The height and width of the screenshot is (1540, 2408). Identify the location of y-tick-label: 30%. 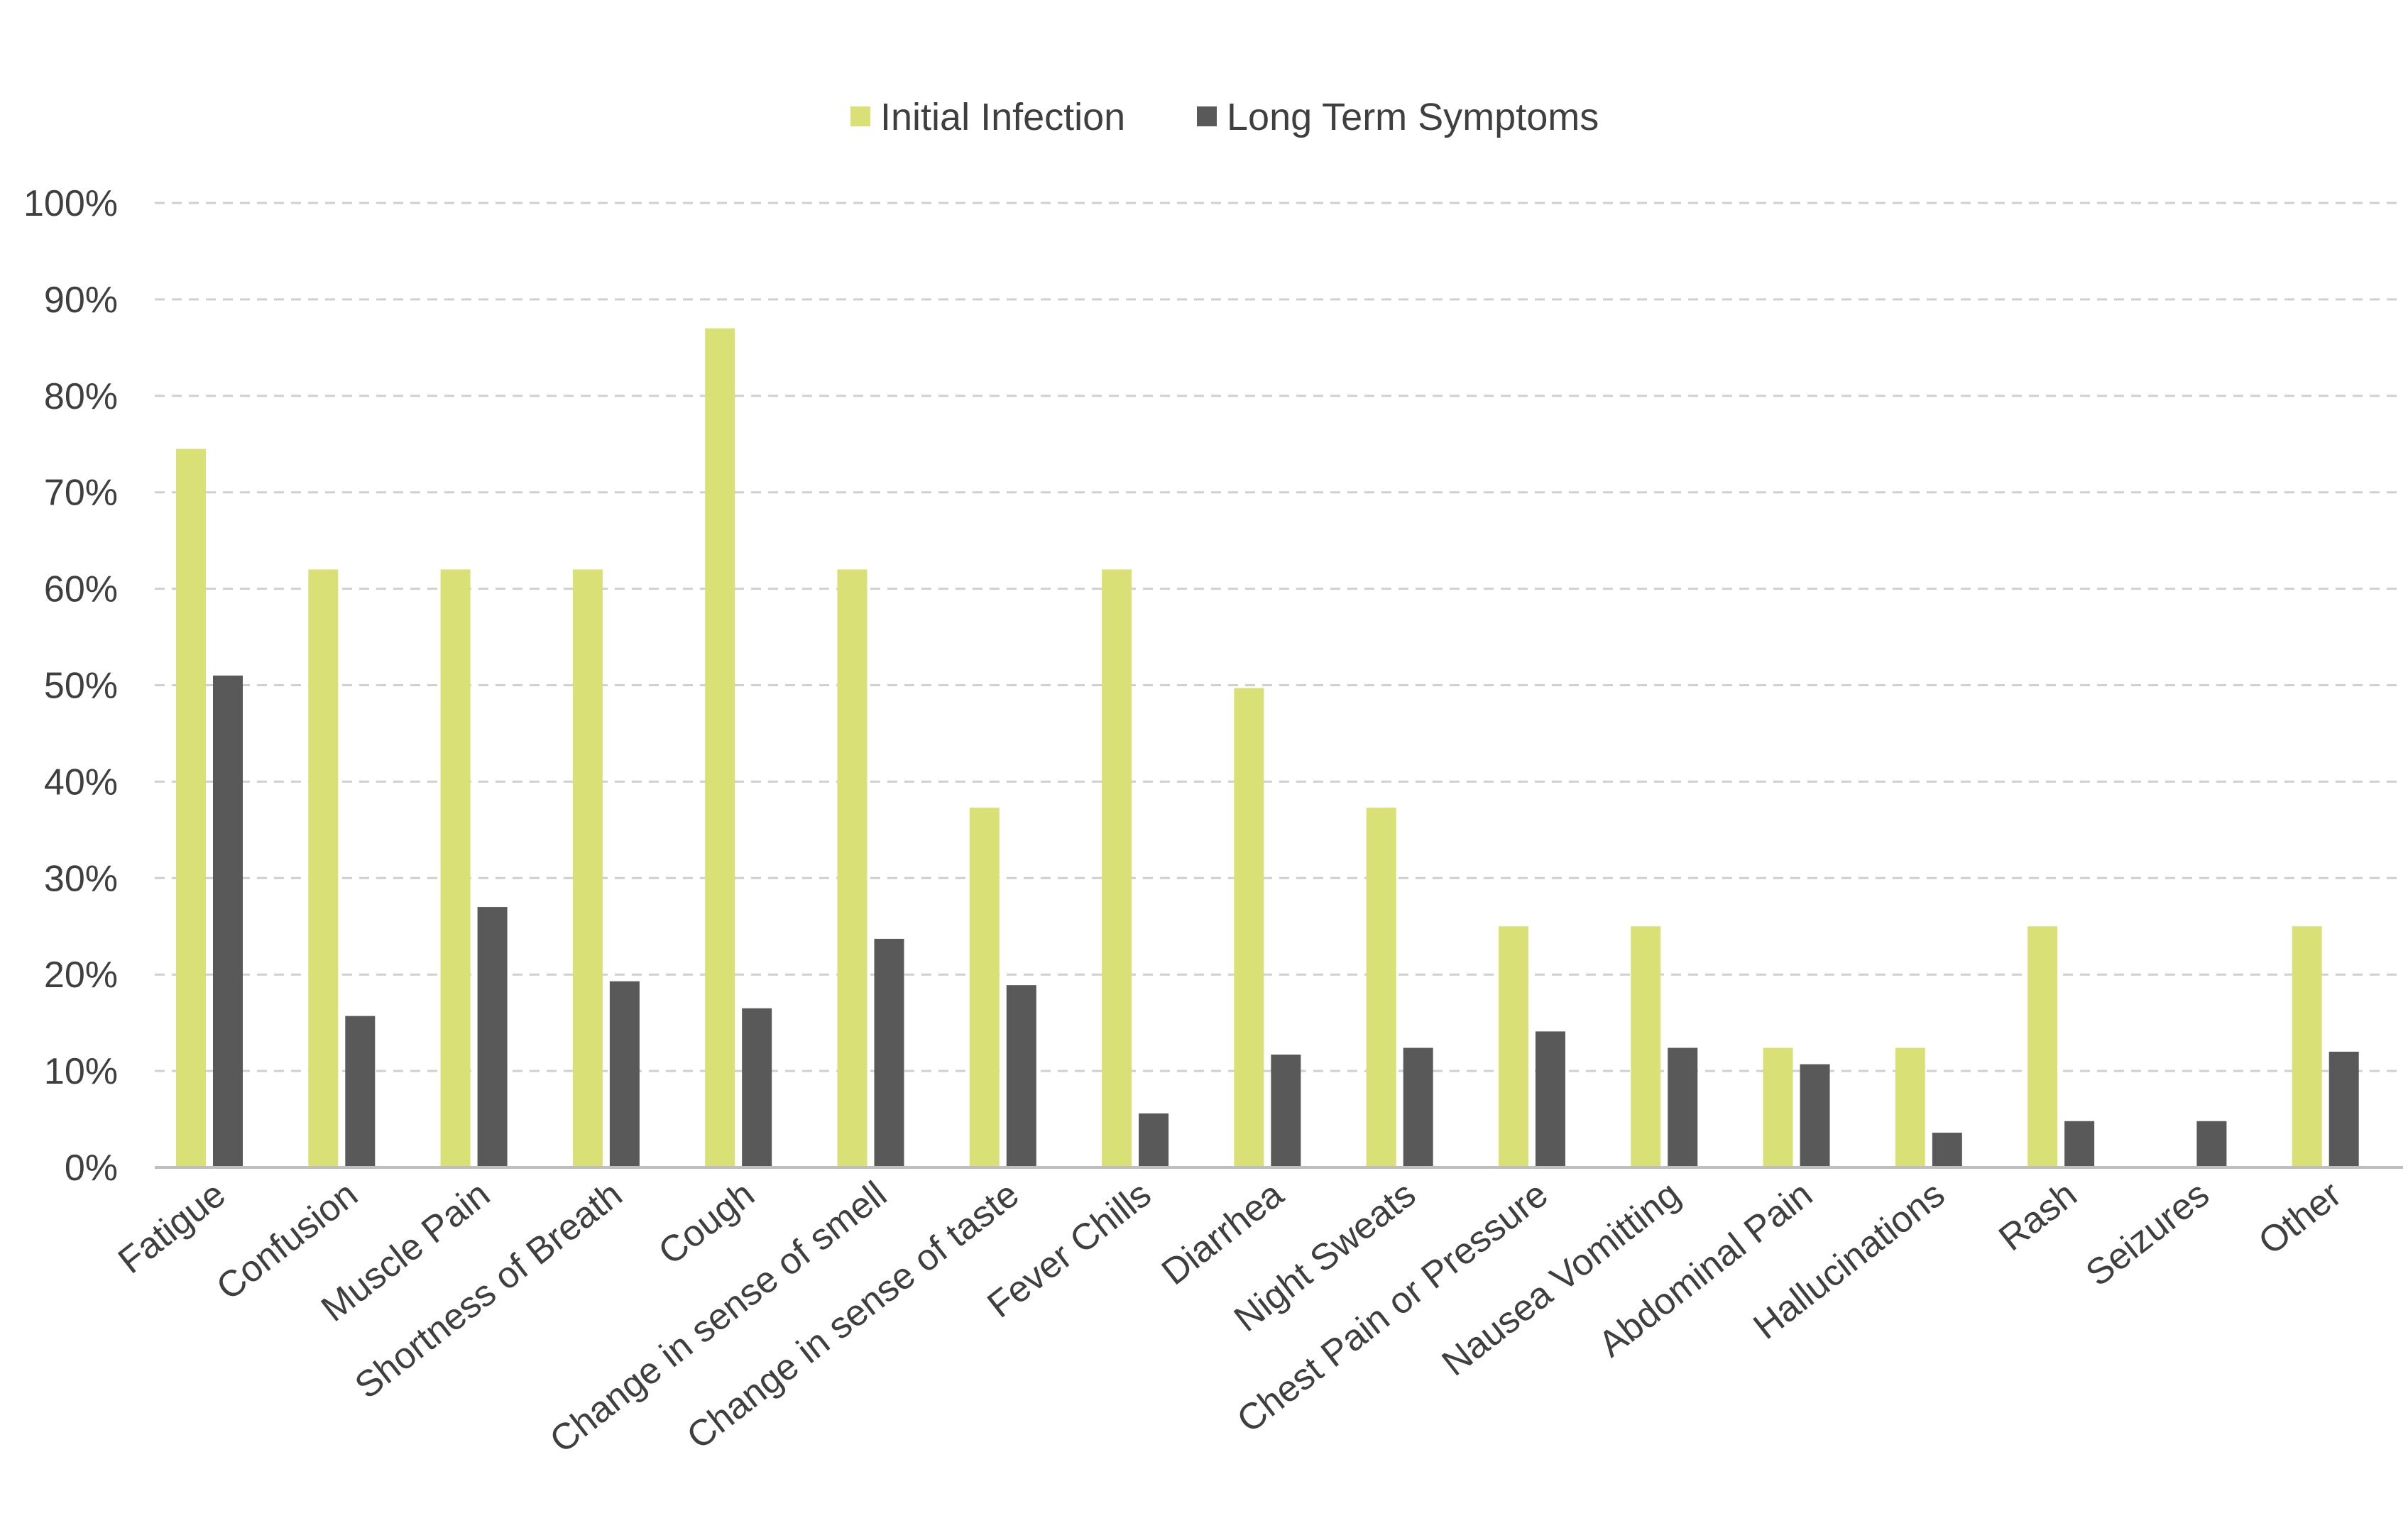
(81, 879).